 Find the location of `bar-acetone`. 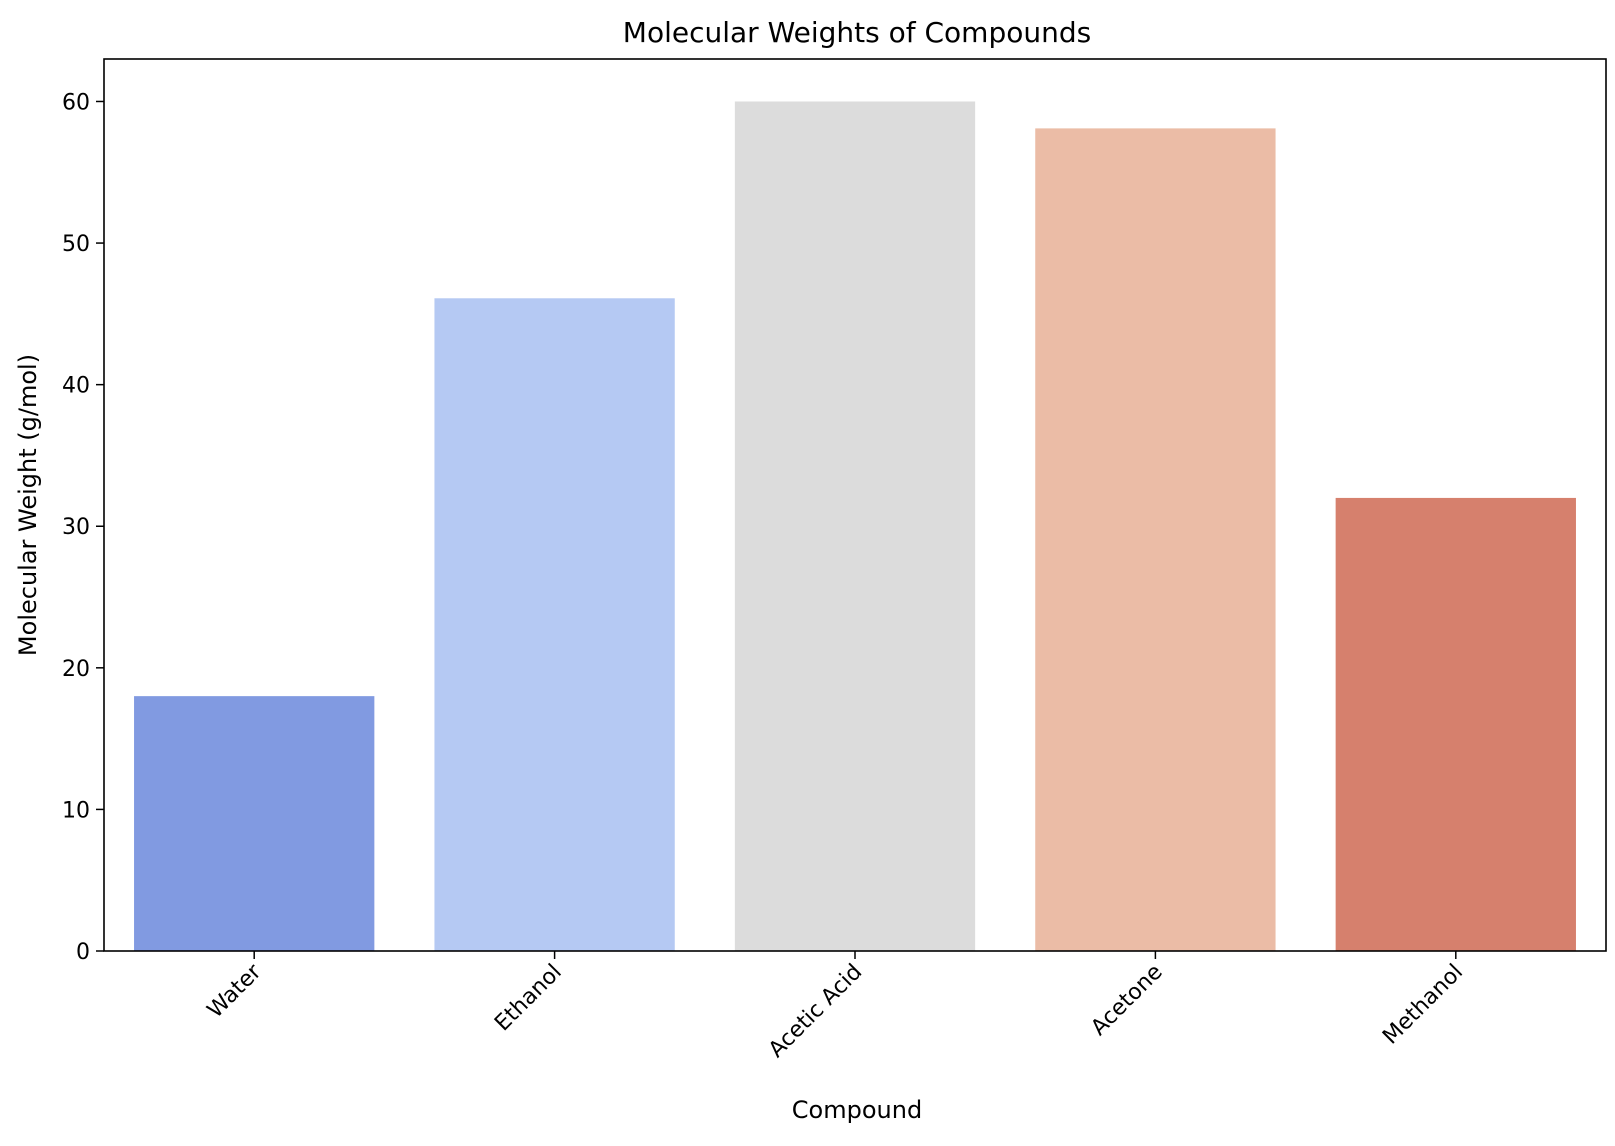

bar-acetone is located at coordinates (1155, 539).